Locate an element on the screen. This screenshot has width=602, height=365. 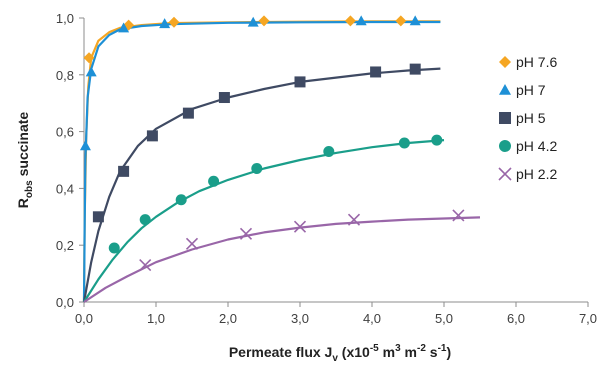
x-axis-title-mid1: m is located at coordinates (387, 352).